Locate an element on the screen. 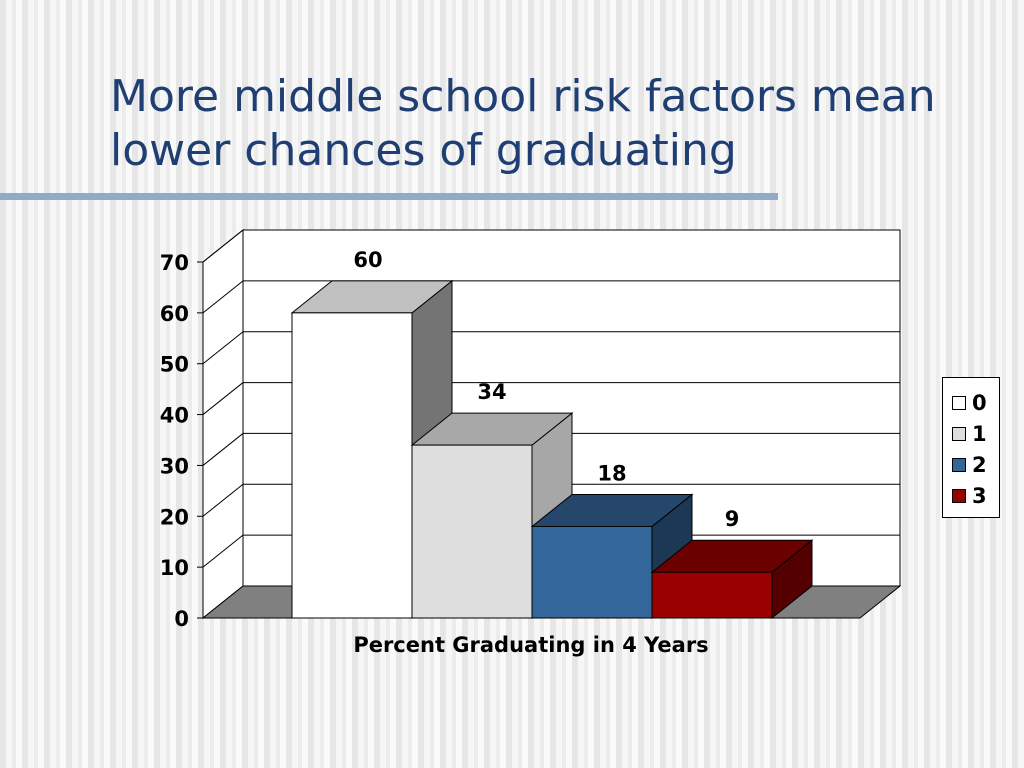 This screenshot has width=1024, height=768. x-axis-title: Percent Graduating in 4 Years is located at coordinates (530, 645).